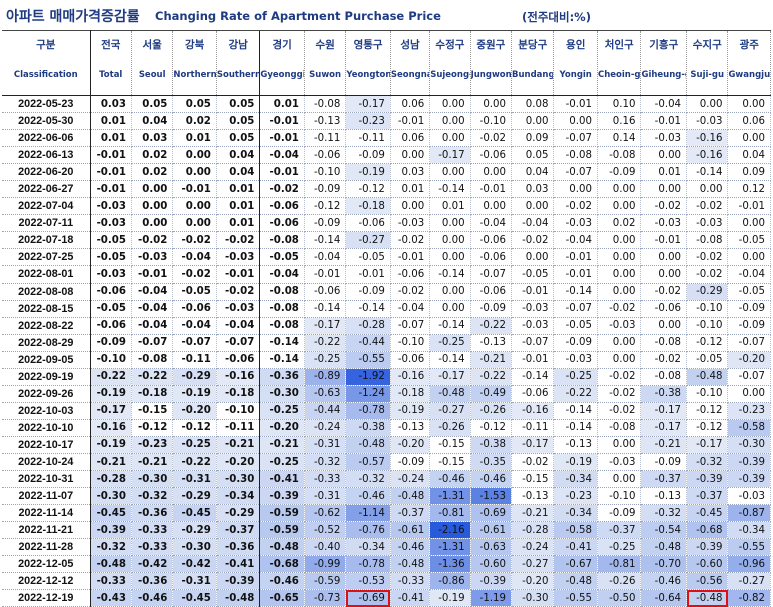  Describe the element at coordinates (238, 394) in the screenshot. I see `value-cell: -0.18` at that location.